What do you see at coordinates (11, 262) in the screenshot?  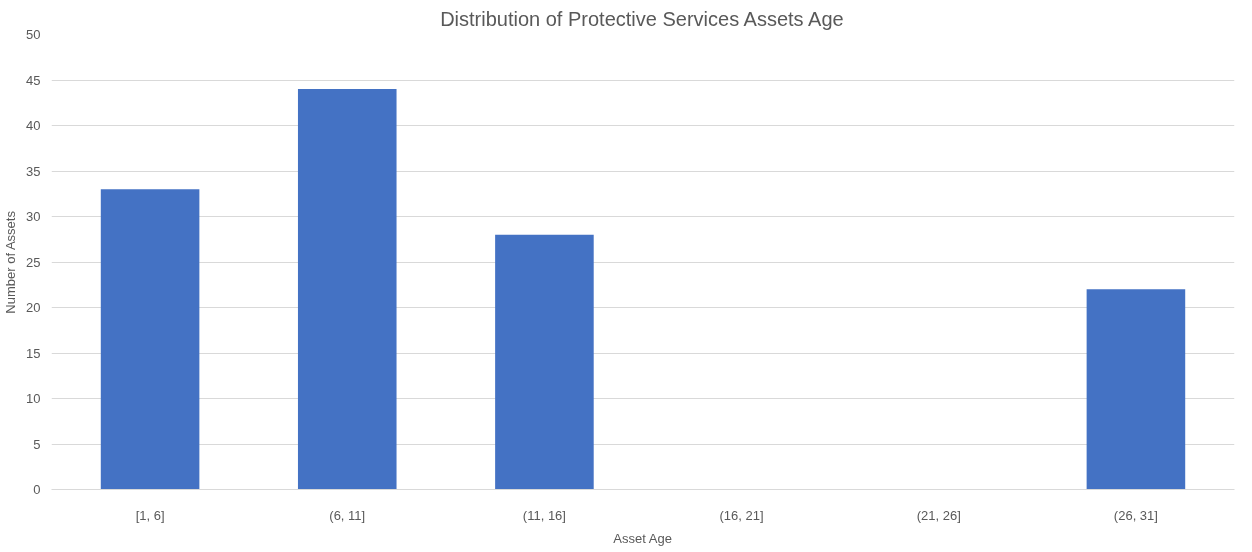 I see `y-axis-title: Number of Assets` at bounding box center [11, 262].